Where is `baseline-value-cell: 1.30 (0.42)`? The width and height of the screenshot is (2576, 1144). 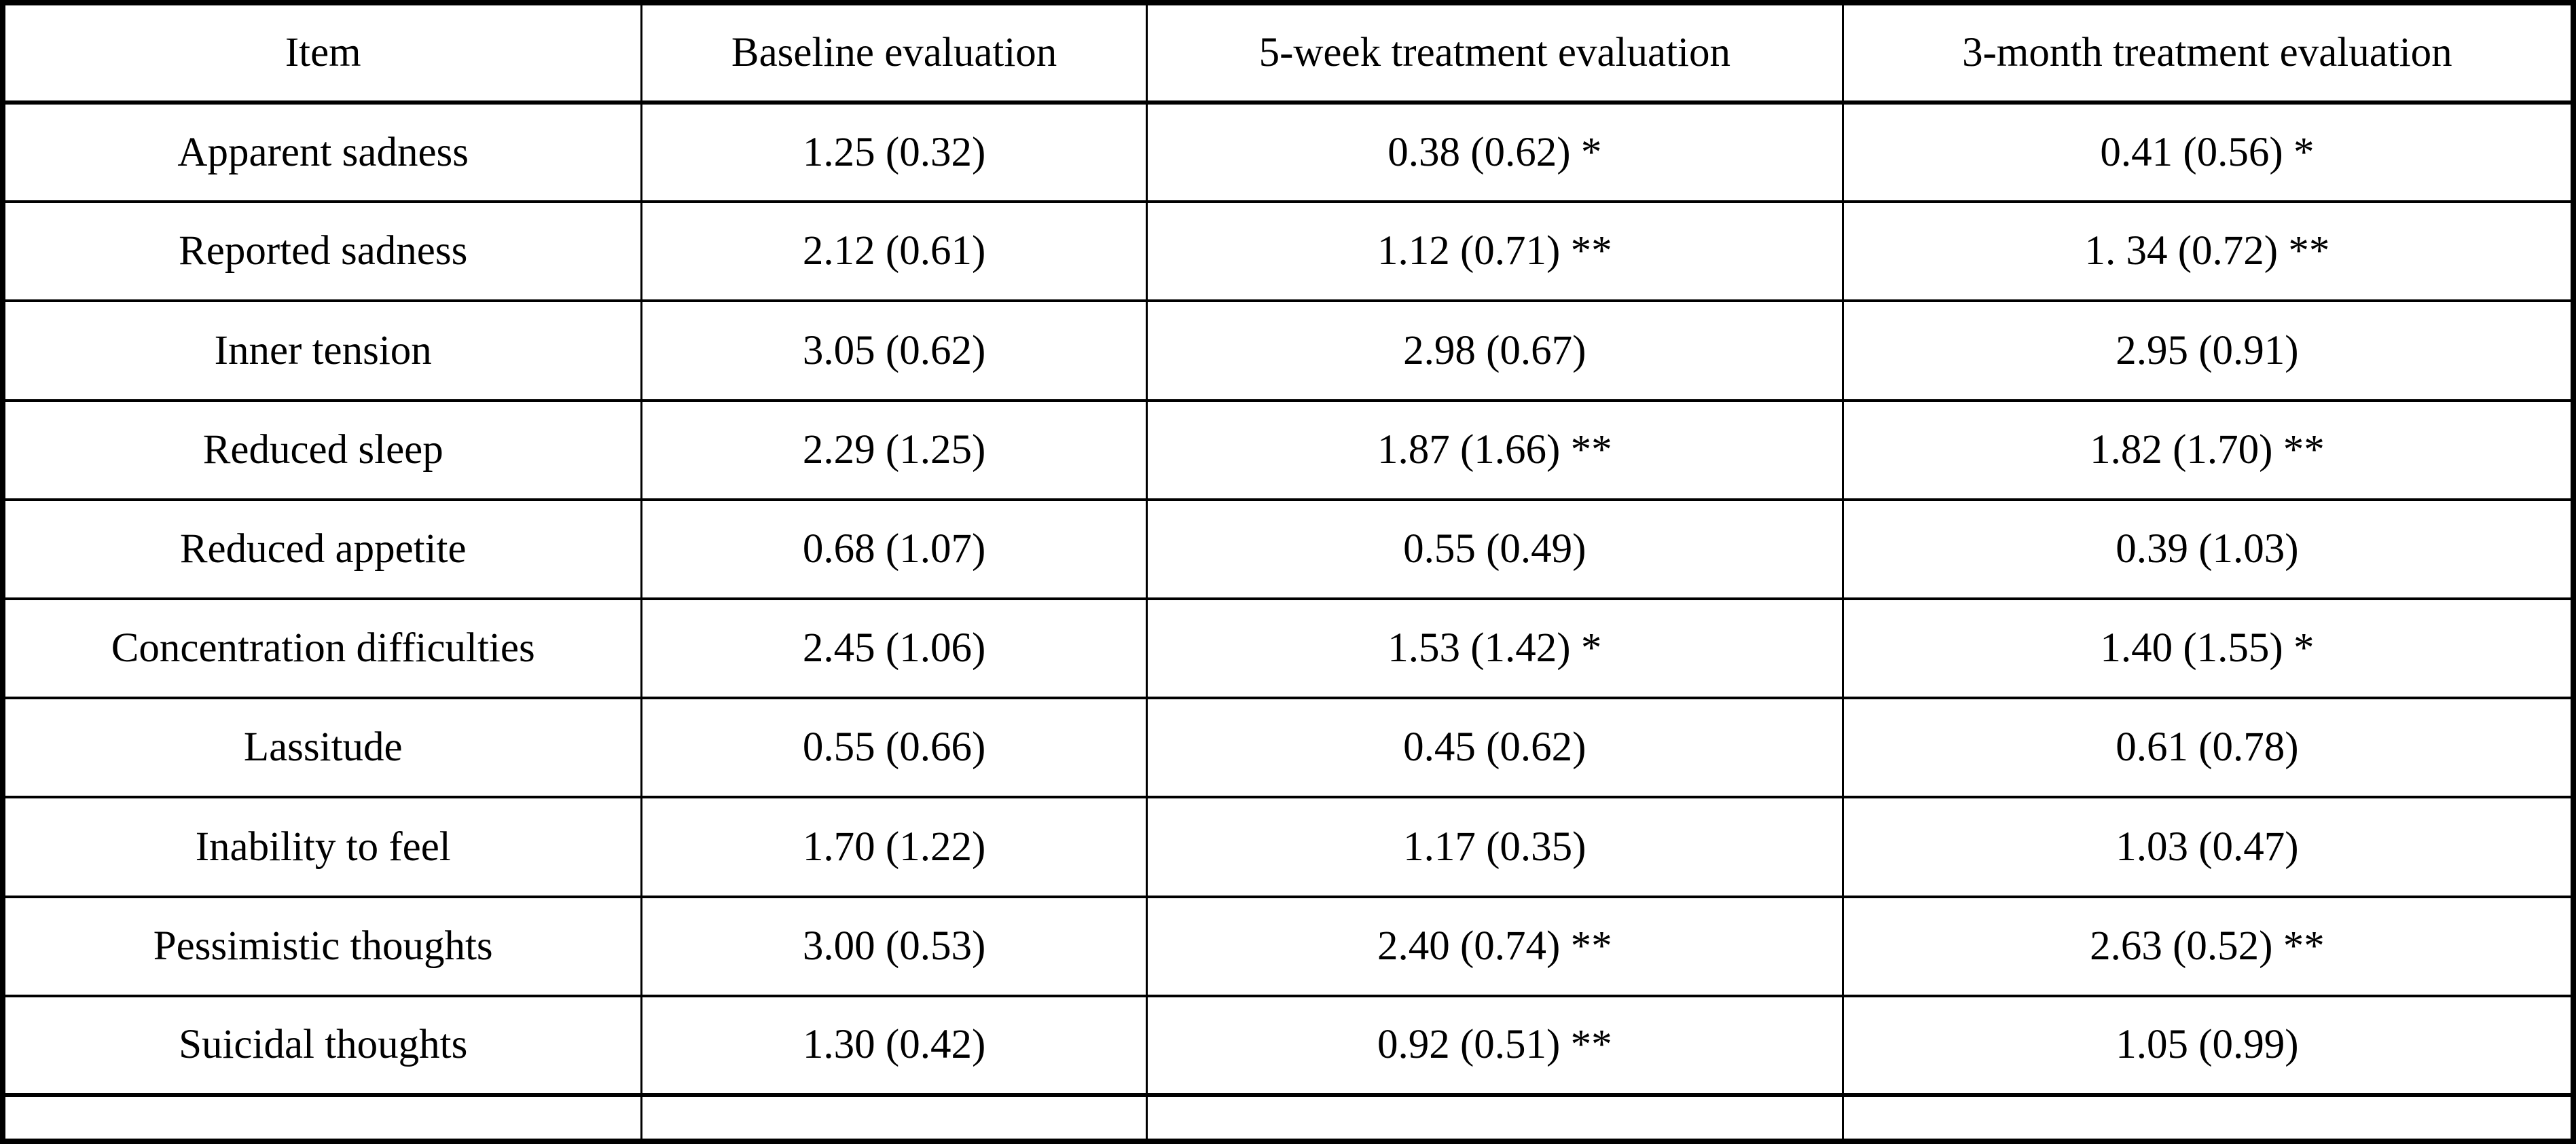 baseline-value-cell: 1.30 (0.42) is located at coordinates (894, 1045).